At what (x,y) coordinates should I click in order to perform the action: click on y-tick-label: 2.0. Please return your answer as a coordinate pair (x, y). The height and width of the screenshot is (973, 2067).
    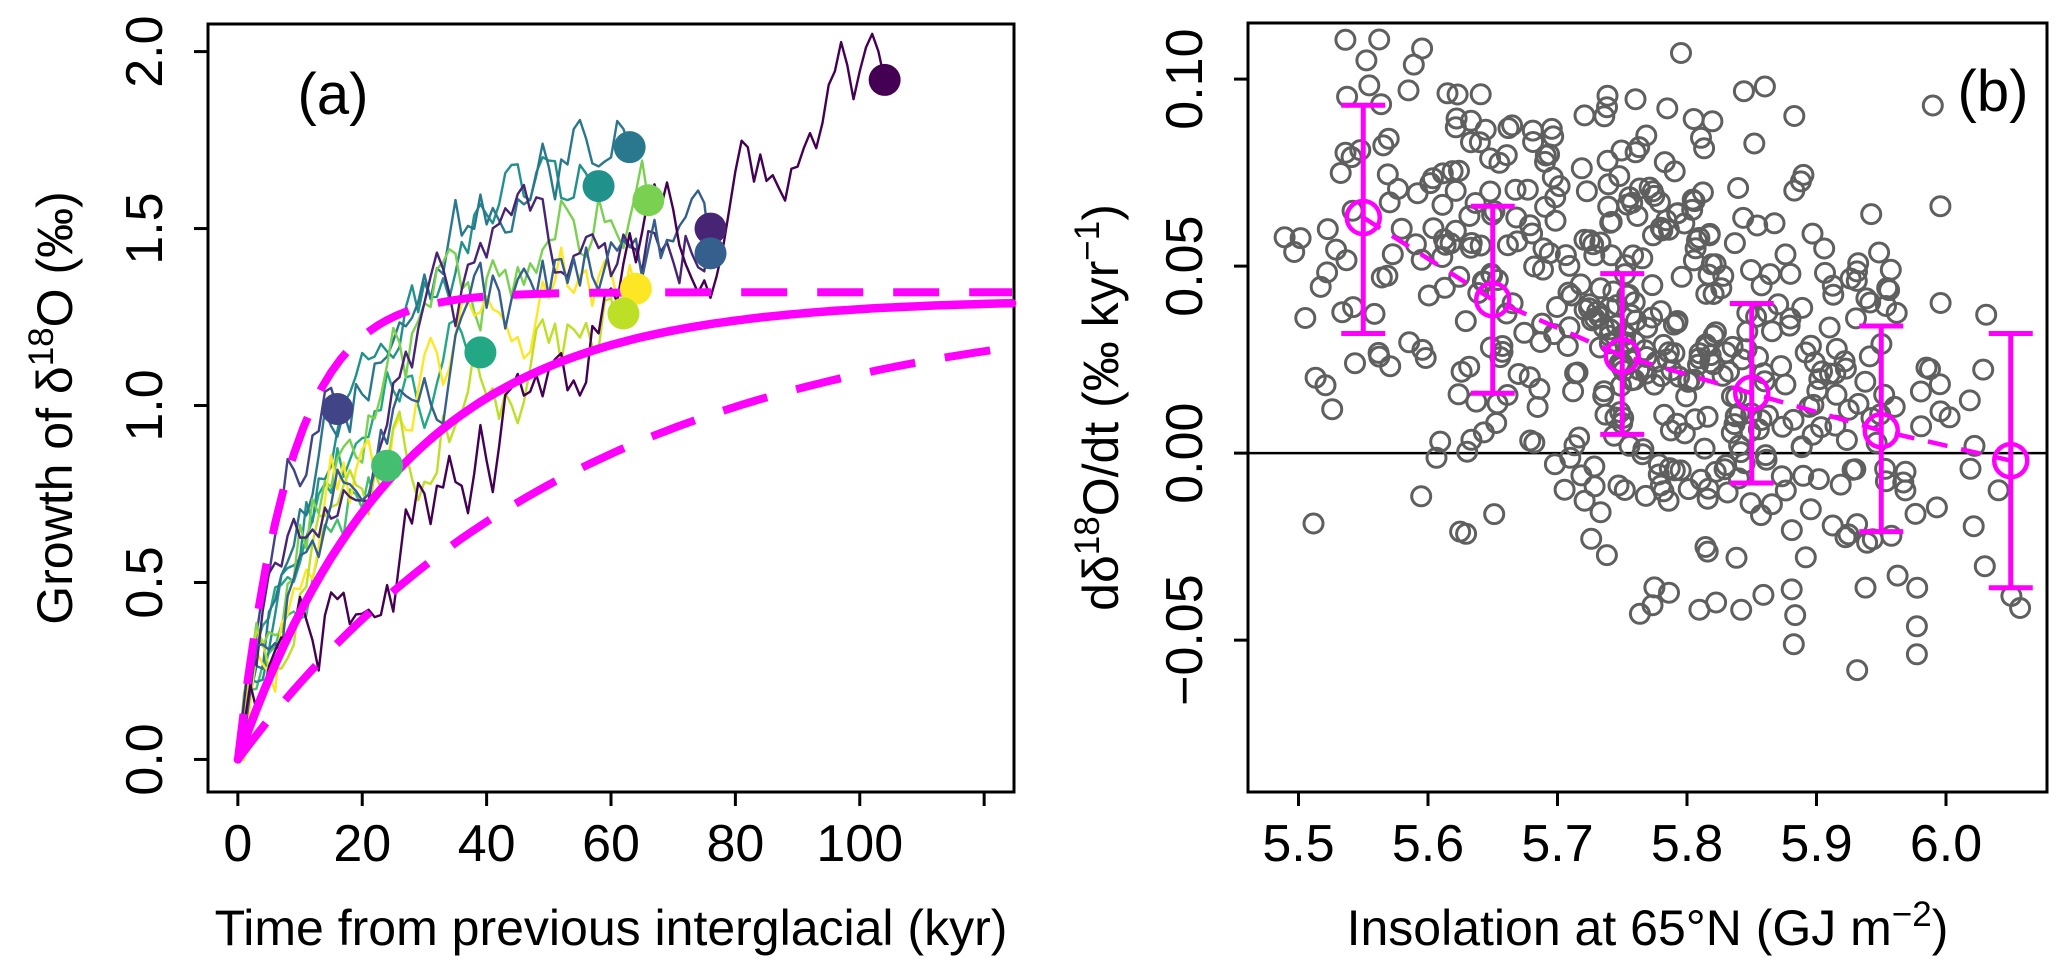
    Looking at the image, I should click on (145, 51).